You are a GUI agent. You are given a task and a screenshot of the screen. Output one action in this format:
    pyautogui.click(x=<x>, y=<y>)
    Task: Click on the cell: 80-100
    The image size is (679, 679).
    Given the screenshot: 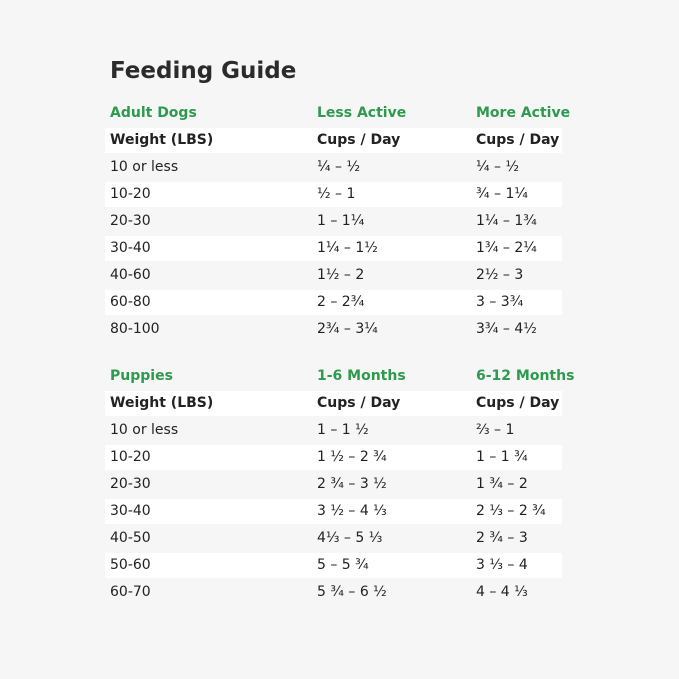 What is the action you would take?
    pyautogui.click(x=135, y=329)
    